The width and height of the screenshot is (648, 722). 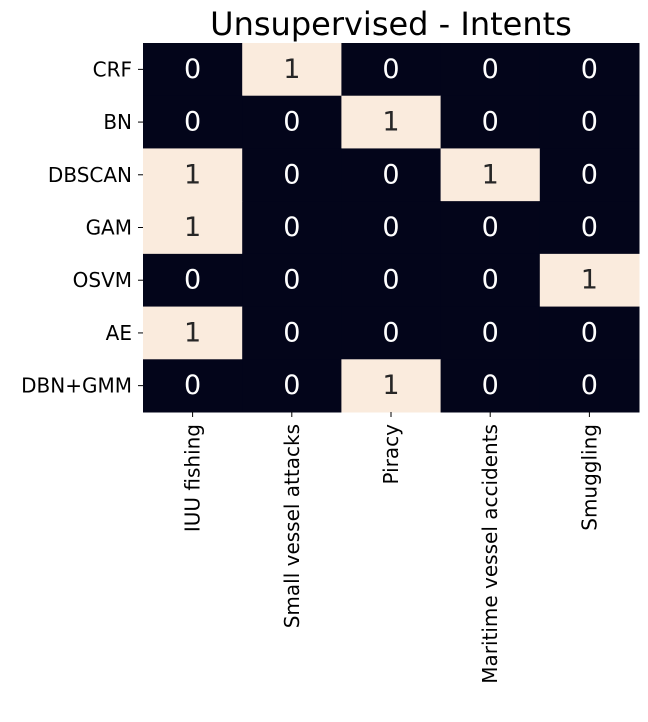 What do you see at coordinates (490, 554) in the screenshot?
I see `x-tick-label: Maritime vessel accidents` at bounding box center [490, 554].